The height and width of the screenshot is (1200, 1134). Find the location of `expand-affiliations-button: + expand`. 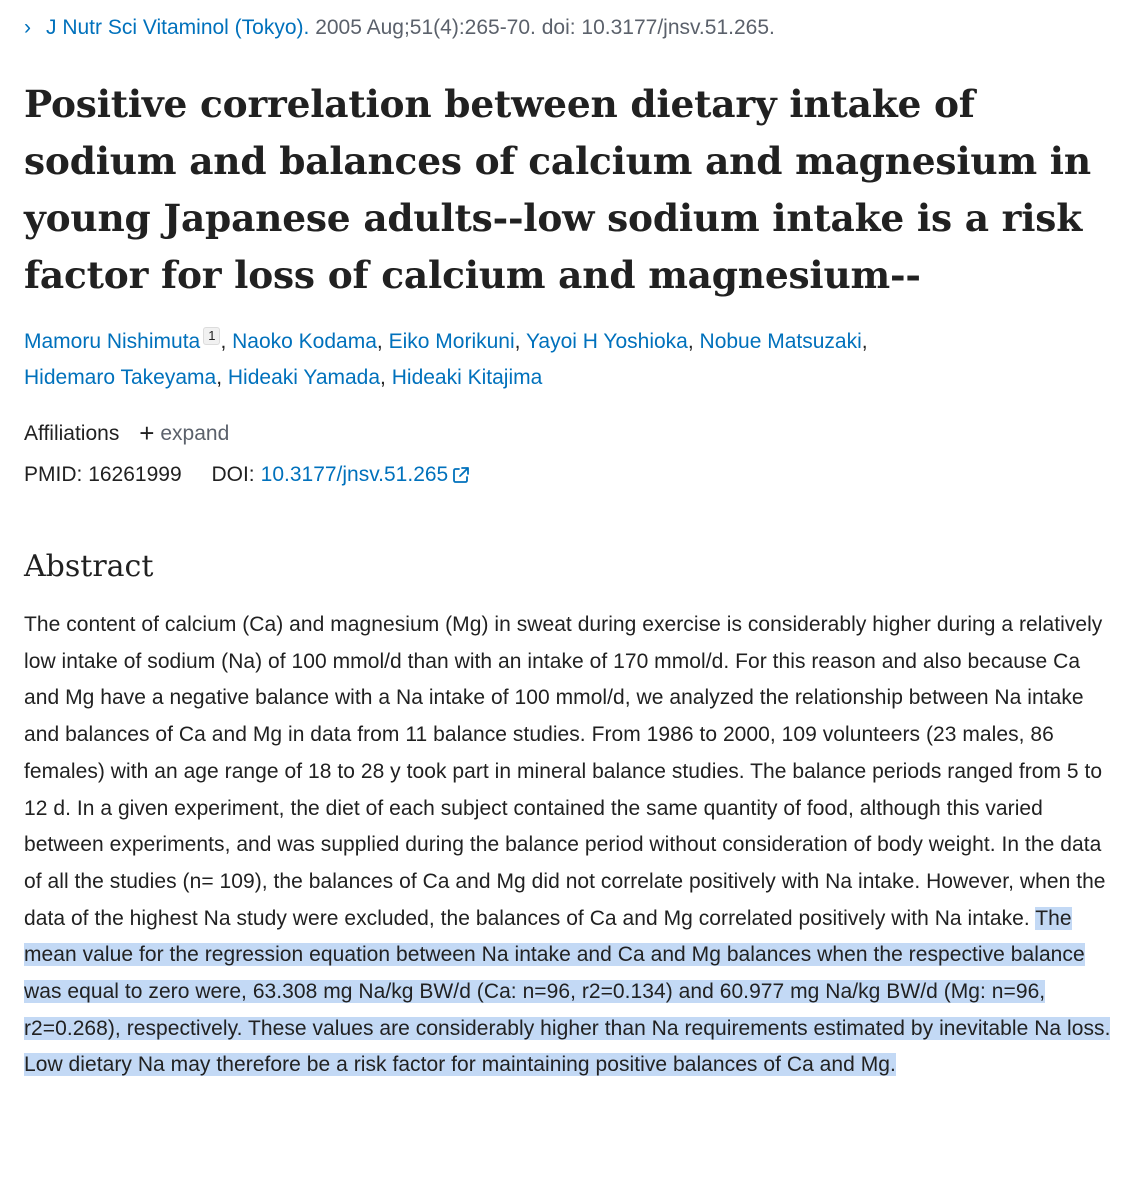

expand-affiliations-button: + expand is located at coordinates (184, 433).